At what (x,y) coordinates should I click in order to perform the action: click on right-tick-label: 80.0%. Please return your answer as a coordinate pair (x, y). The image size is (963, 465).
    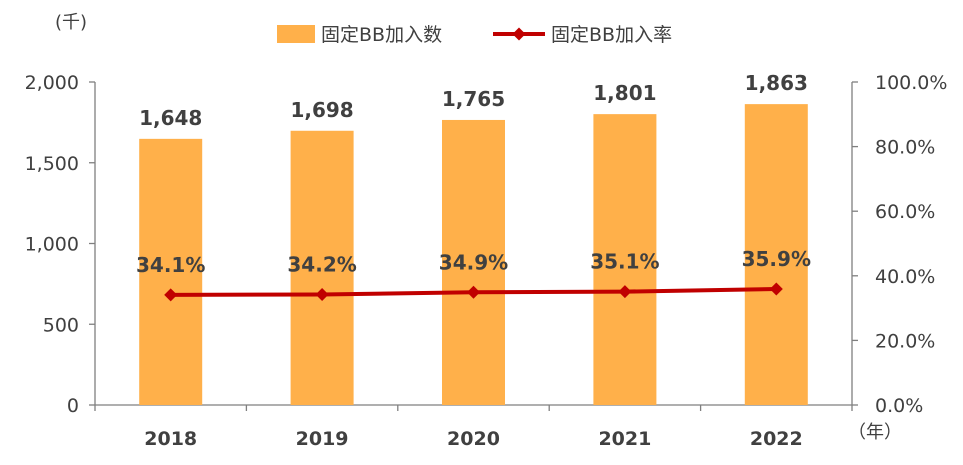
    Looking at the image, I should click on (905, 148).